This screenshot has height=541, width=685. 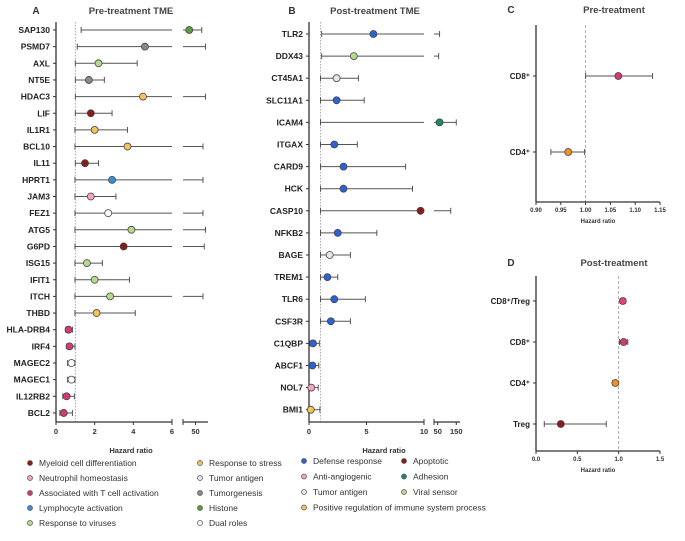 What do you see at coordinates (81, 313) in the screenshot?
I see `forest-row: THBD` at bounding box center [81, 313].